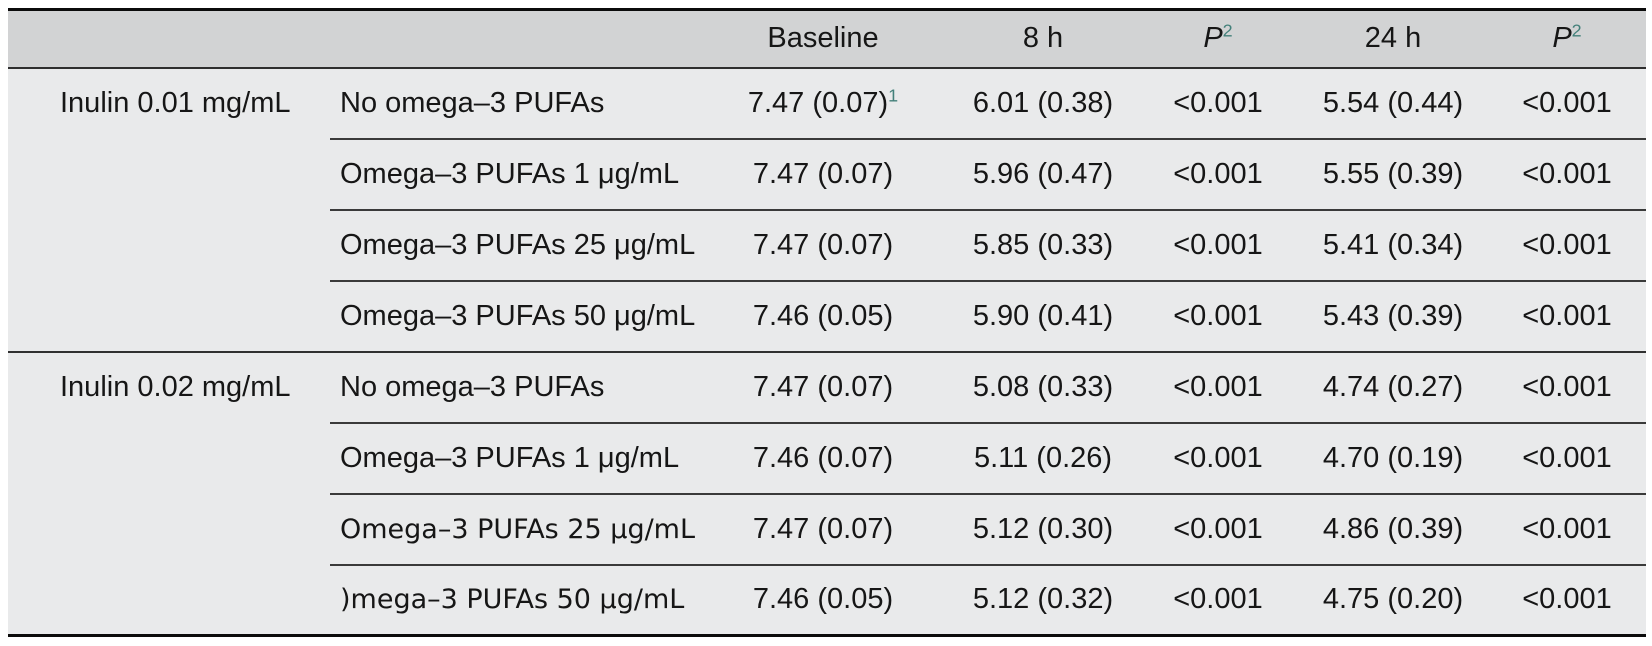 This screenshot has width=1652, height=646. Describe the element at coordinates (818, 102) in the screenshot. I see `baseline-value: 7.47 (0.07)` at that location.